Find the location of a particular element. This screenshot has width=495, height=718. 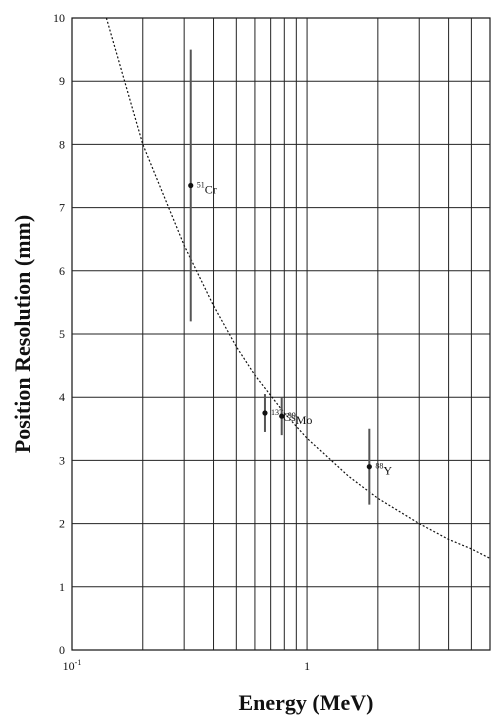

isotope-mass: 99 is located at coordinates (292, 415).